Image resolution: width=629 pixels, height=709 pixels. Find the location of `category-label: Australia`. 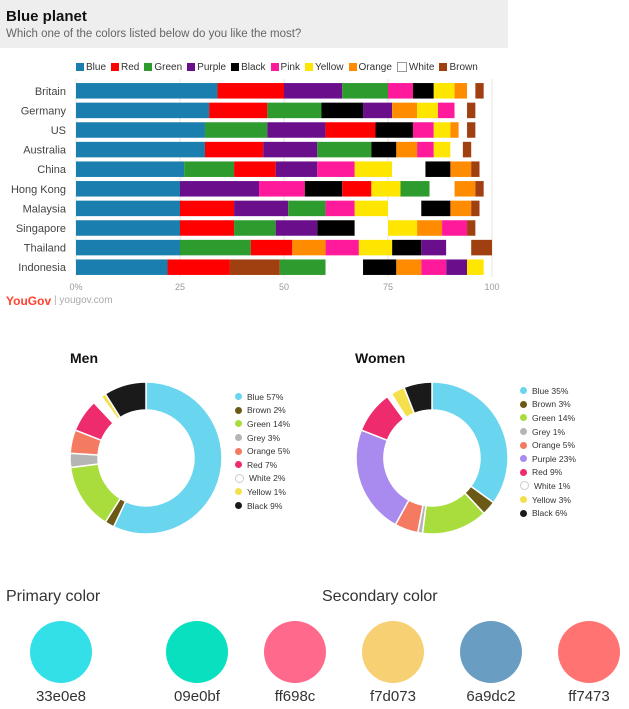

category-label: Australia is located at coordinates (45, 151).